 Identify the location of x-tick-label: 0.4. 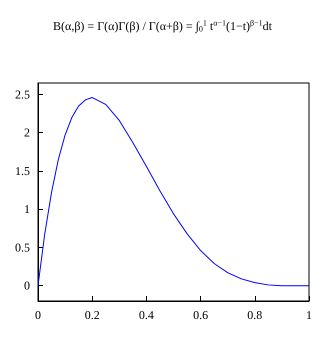
(146, 315).